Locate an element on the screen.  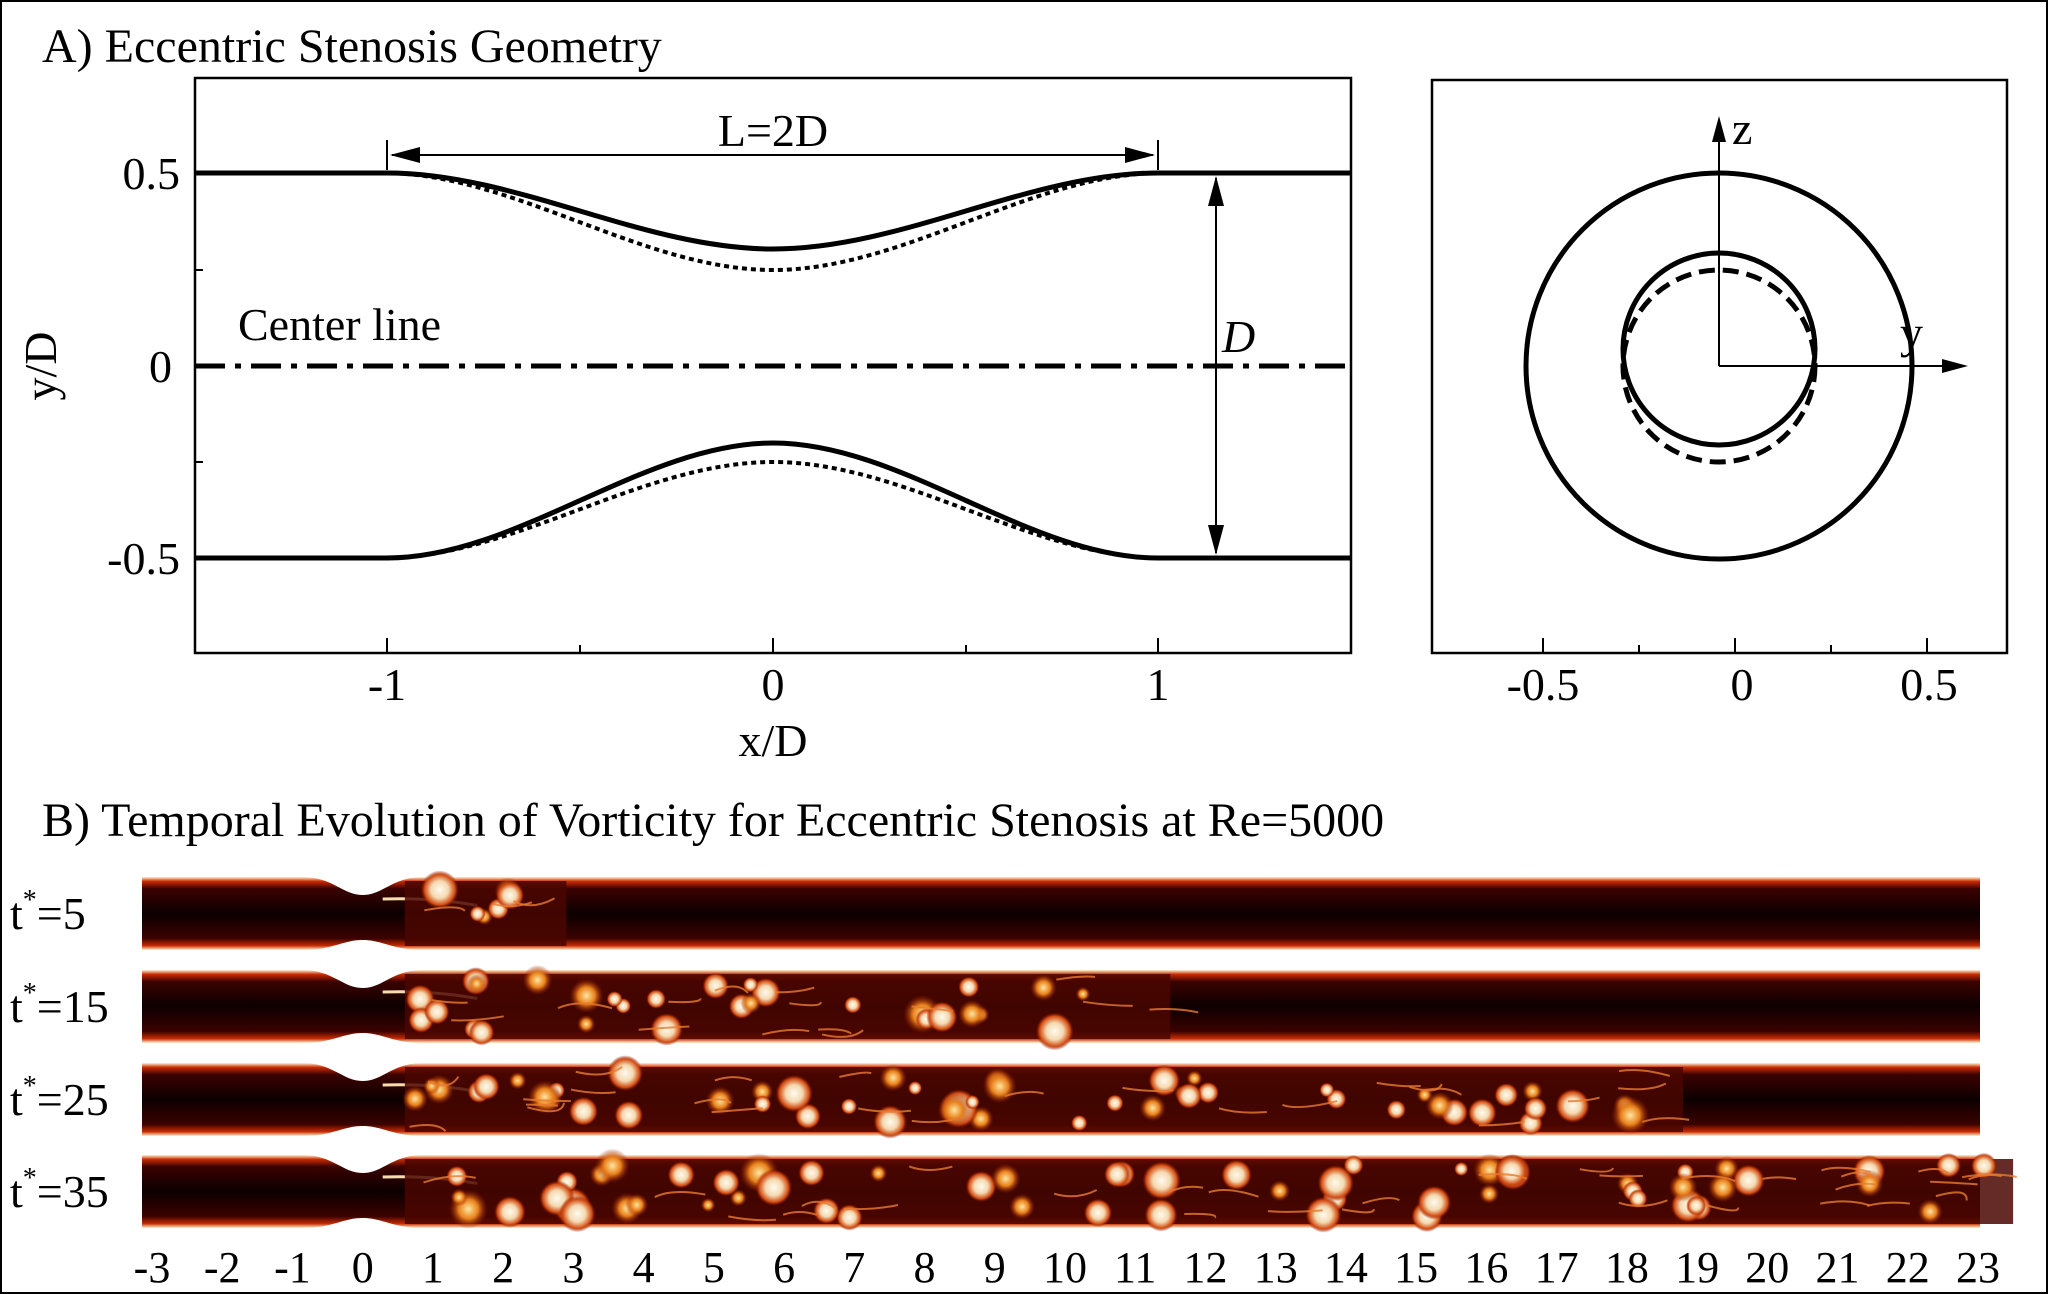
cross-section-plot: -0.5 0 0.5 z y is located at coordinates (1719, 394).